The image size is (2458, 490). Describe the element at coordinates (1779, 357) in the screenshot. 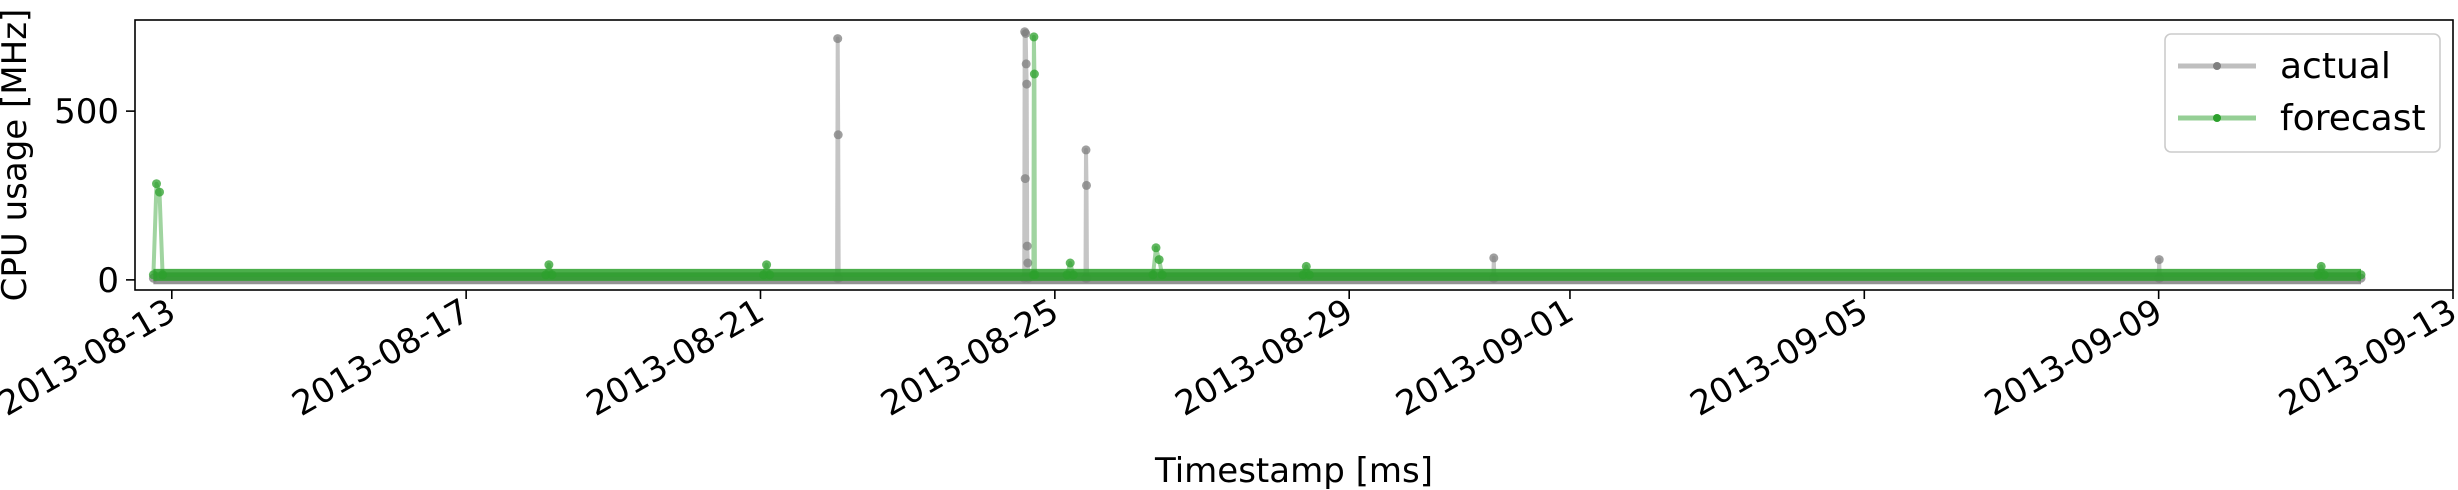

I see `x-tick-label: 2013-09-05` at that location.